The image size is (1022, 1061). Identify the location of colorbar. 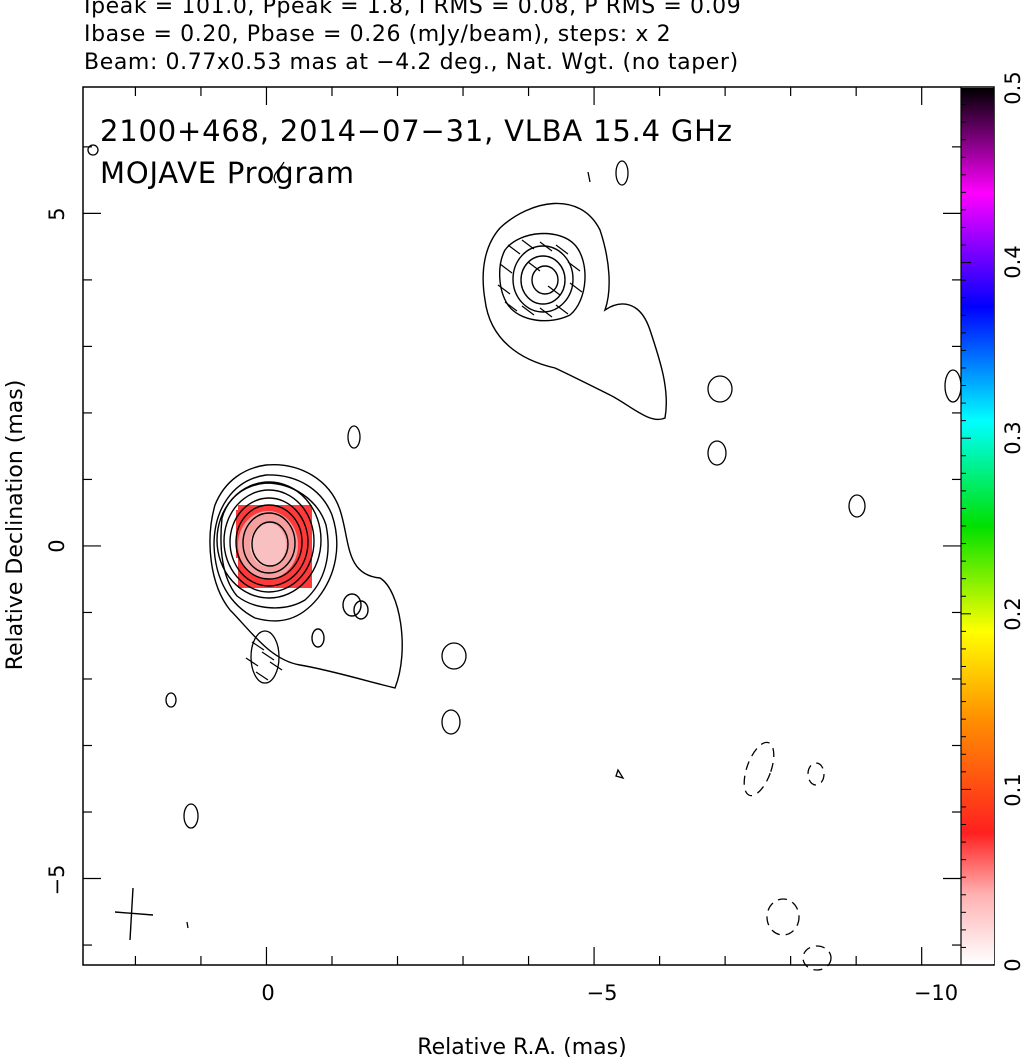
(977, 526).